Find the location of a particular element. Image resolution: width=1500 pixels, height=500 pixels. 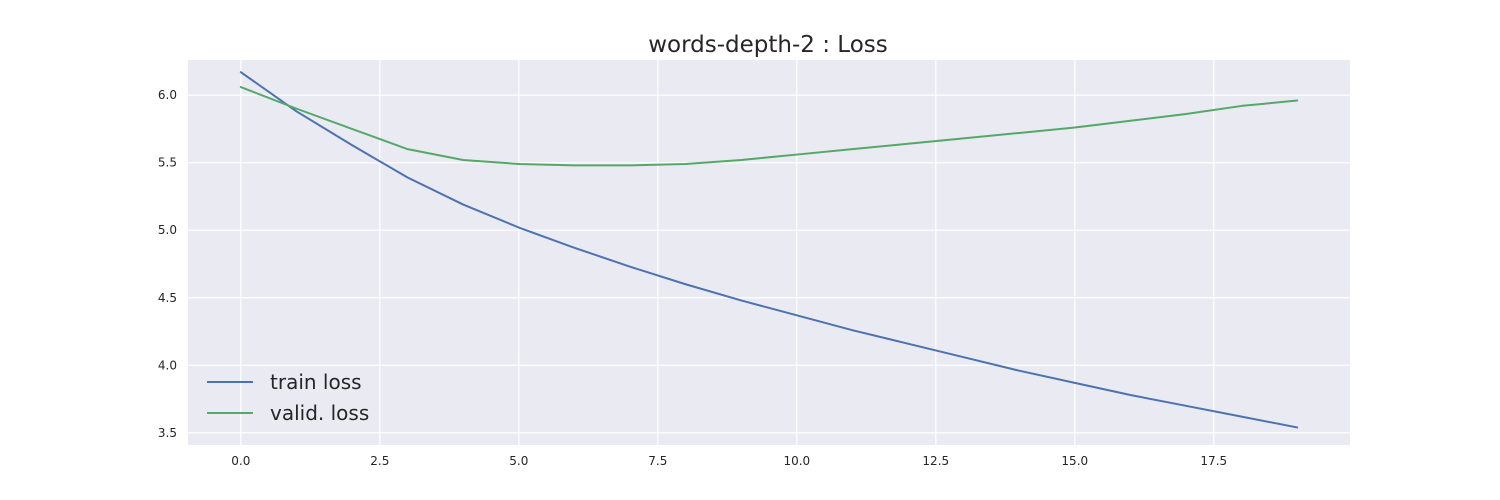

x-tick-label: 15.0 is located at coordinates (1074, 461).